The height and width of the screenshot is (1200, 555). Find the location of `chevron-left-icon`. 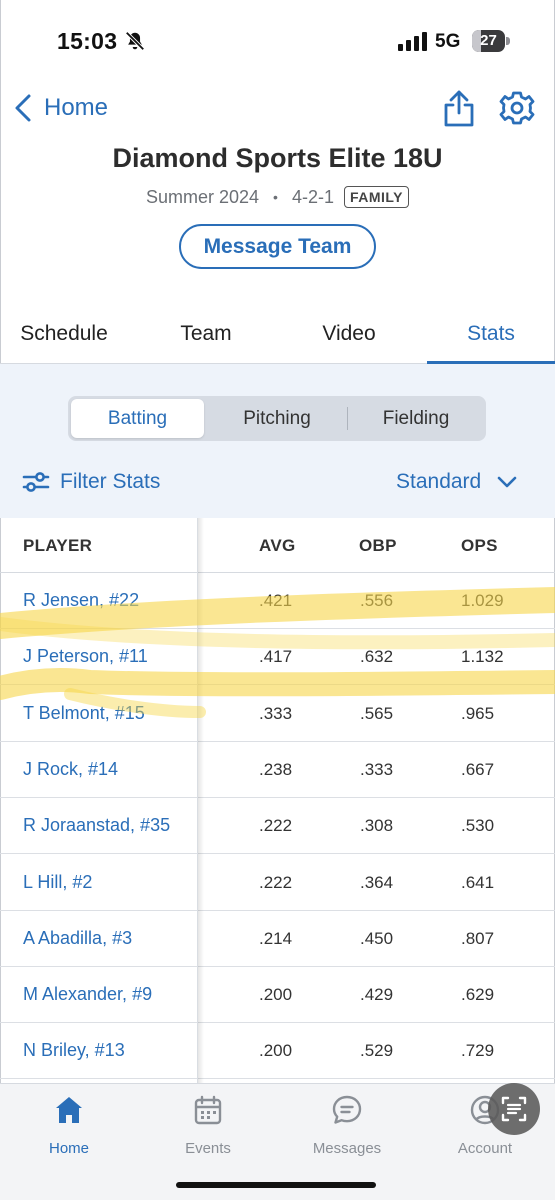

chevron-left-icon is located at coordinates (23, 108).